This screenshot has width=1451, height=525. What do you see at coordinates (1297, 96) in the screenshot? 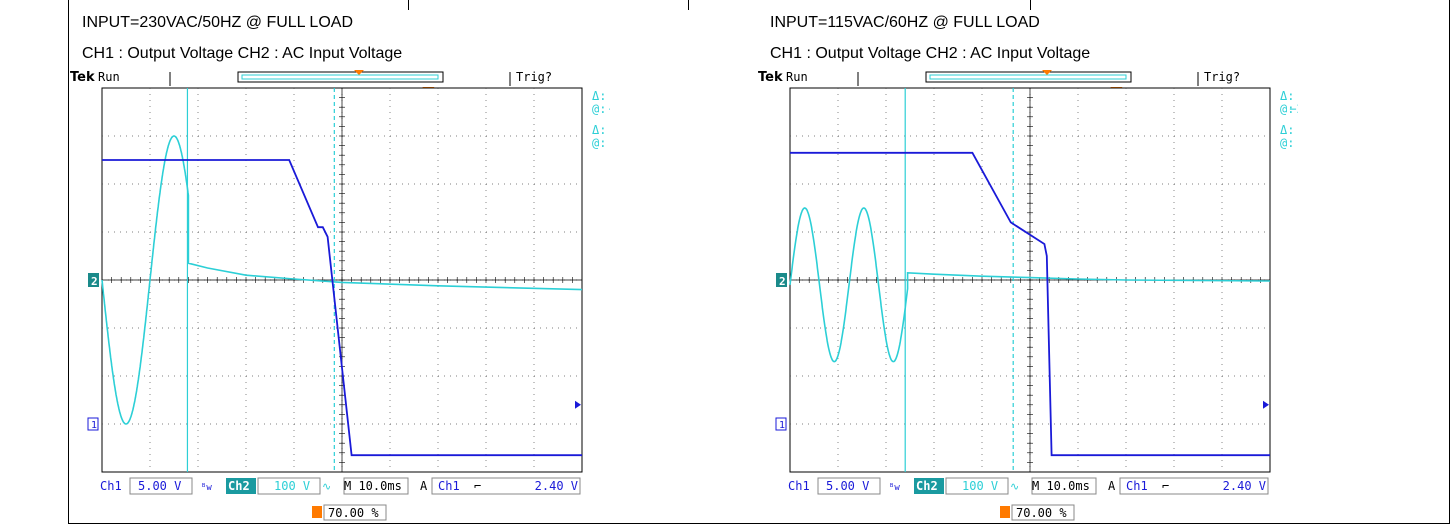
I see `amplitude-cursor-delta-value: 16.0 V` at bounding box center [1297, 96].